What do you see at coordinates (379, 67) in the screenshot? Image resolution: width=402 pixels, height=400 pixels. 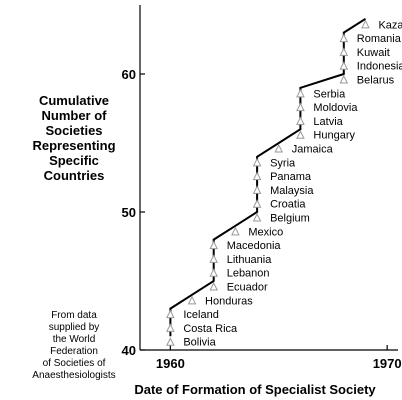 I see `country-label: Indonesia` at bounding box center [379, 67].